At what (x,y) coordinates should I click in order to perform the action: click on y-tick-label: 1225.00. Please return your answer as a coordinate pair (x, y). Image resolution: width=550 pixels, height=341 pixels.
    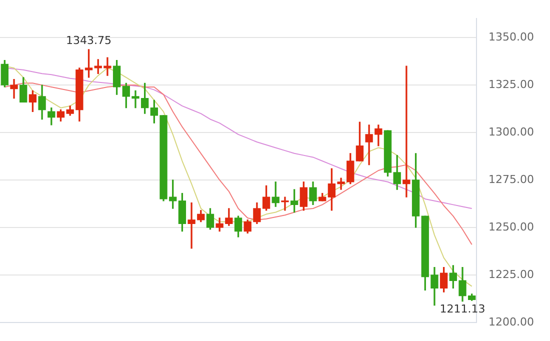
    Looking at the image, I should click on (511, 274).